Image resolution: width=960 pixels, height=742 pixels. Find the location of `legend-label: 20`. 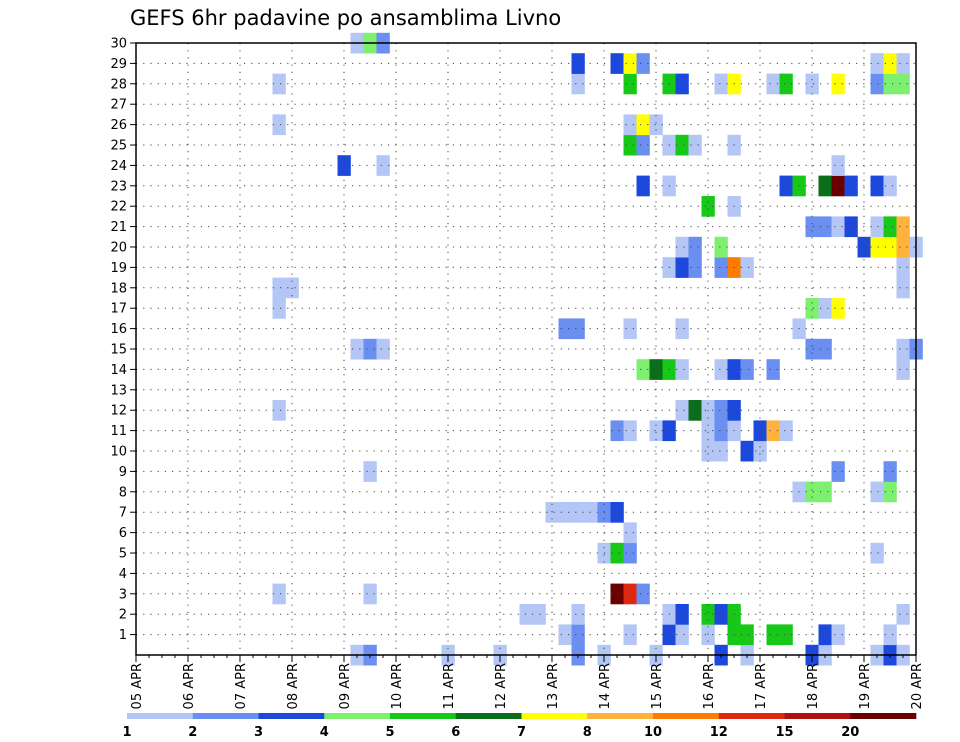

legend-label: 20 is located at coordinates (850, 732).